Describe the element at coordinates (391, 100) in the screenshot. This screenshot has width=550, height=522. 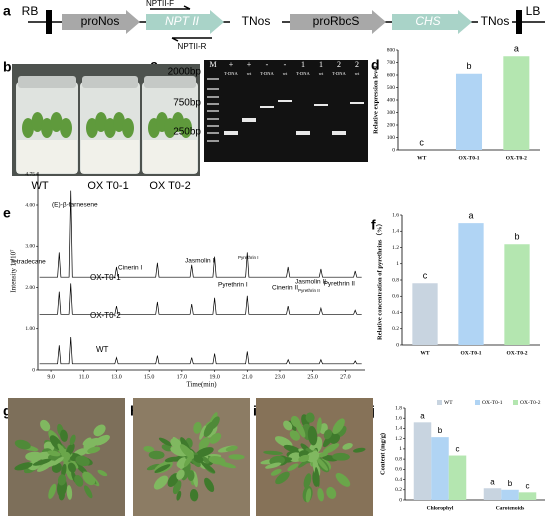
I see `y-tick-label: 400` at that location.